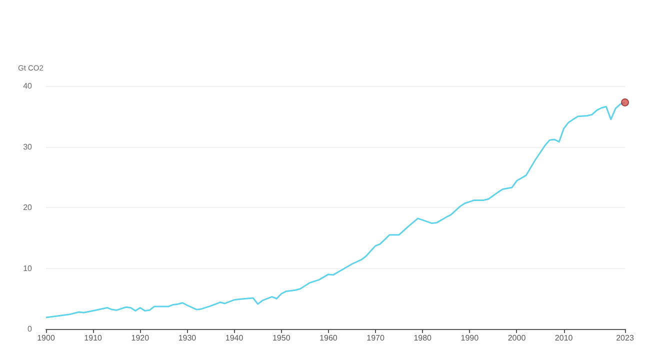  What do you see at coordinates (329, 338) in the screenshot?
I see `x-tick-label: 1960` at bounding box center [329, 338].